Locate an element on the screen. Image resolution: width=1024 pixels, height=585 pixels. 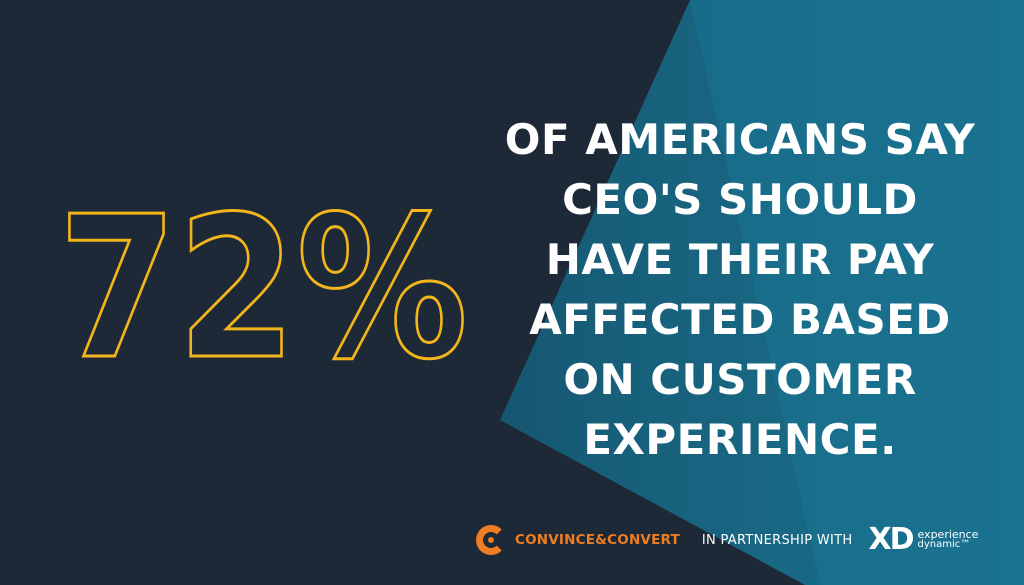
experience-dynamic-wordmark: experience dynamic™ is located at coordinates (948, 539).